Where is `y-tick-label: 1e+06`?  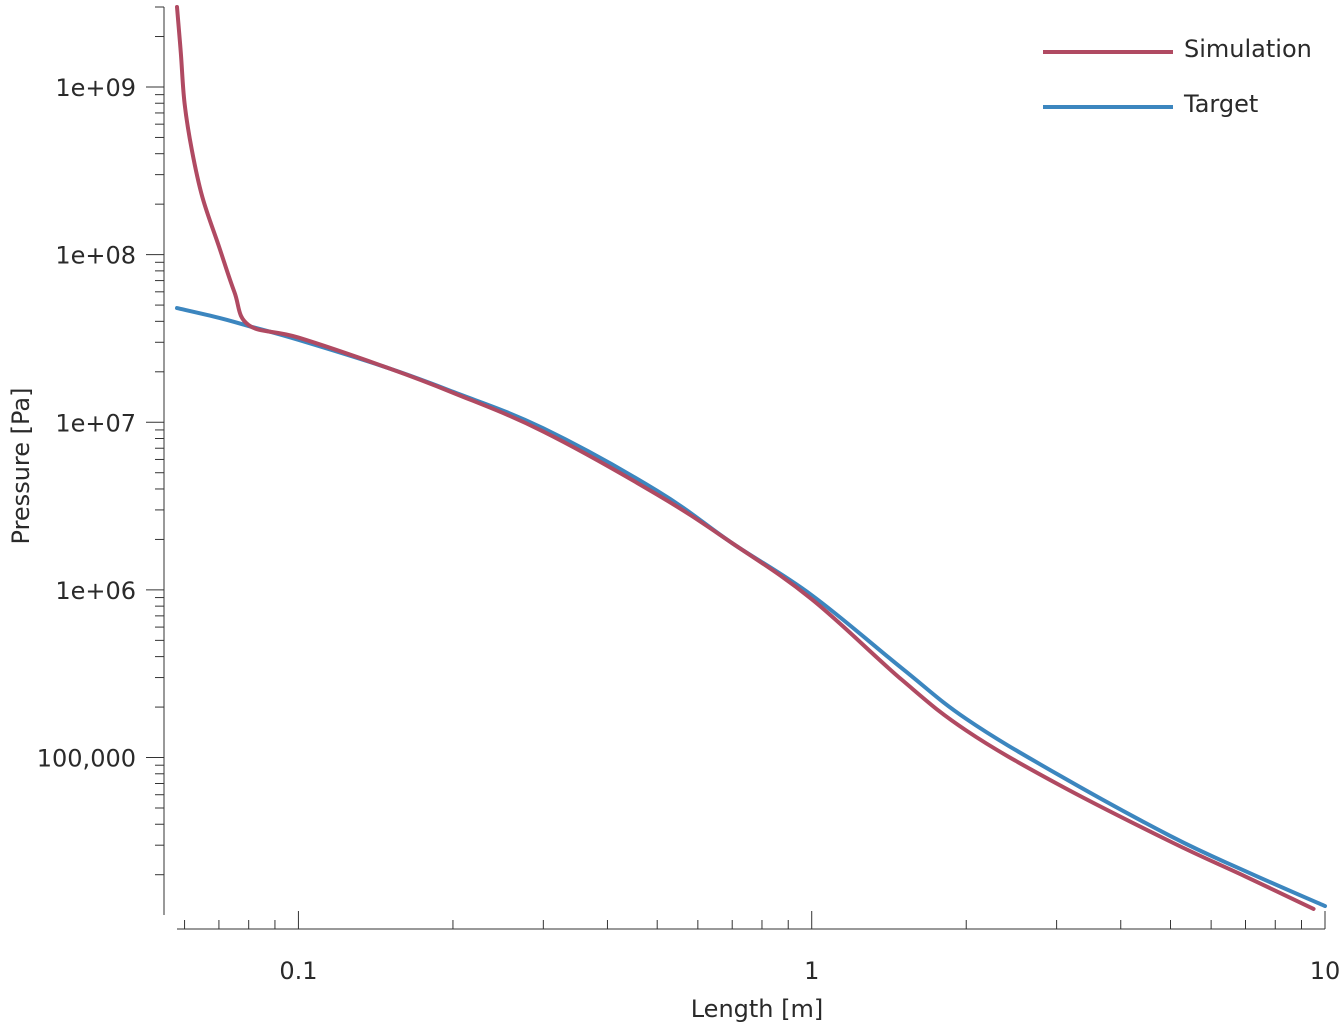
y-tick-label: 1e+06 is located at coordinates (95, 591).